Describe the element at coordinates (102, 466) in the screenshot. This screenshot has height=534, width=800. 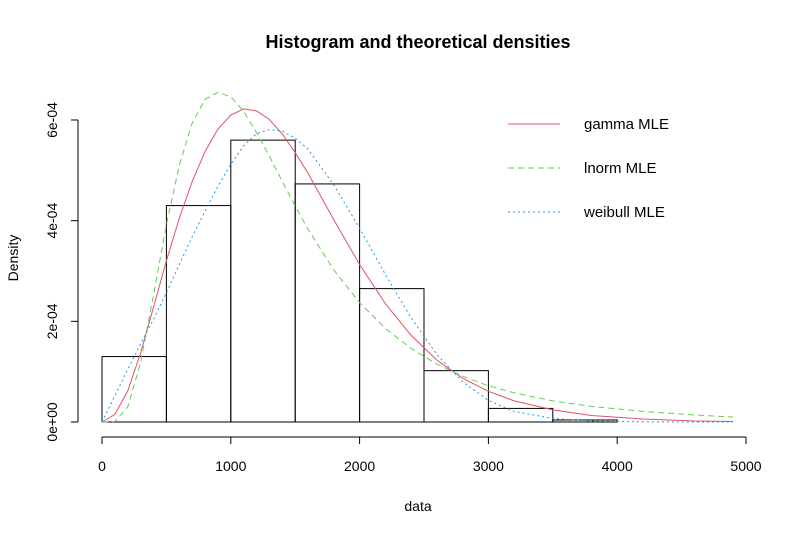
I see `x-tick-label: 0` at that location.